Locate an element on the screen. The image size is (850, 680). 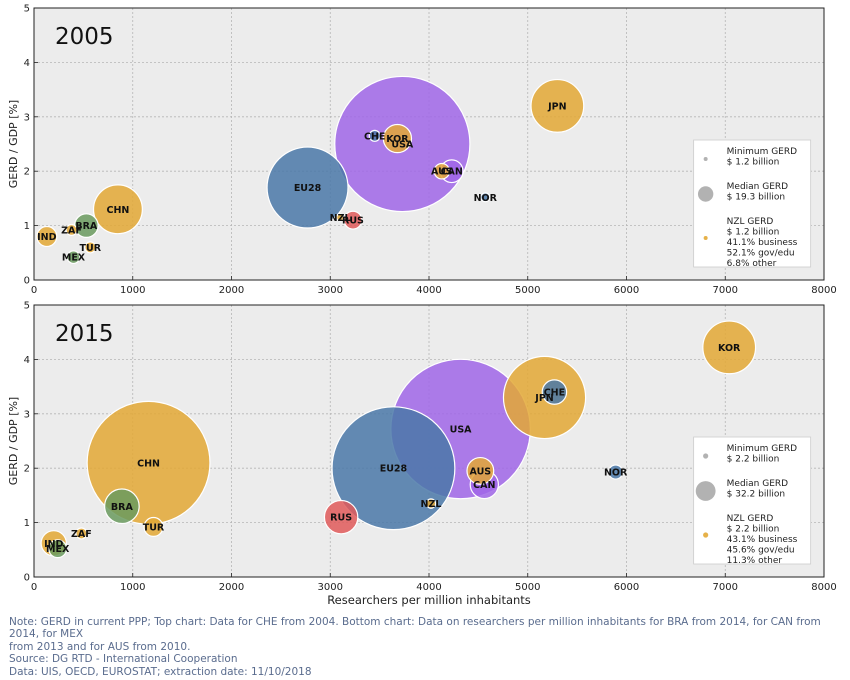
y-tick-label: 3 is located at coordinates (27, 117).